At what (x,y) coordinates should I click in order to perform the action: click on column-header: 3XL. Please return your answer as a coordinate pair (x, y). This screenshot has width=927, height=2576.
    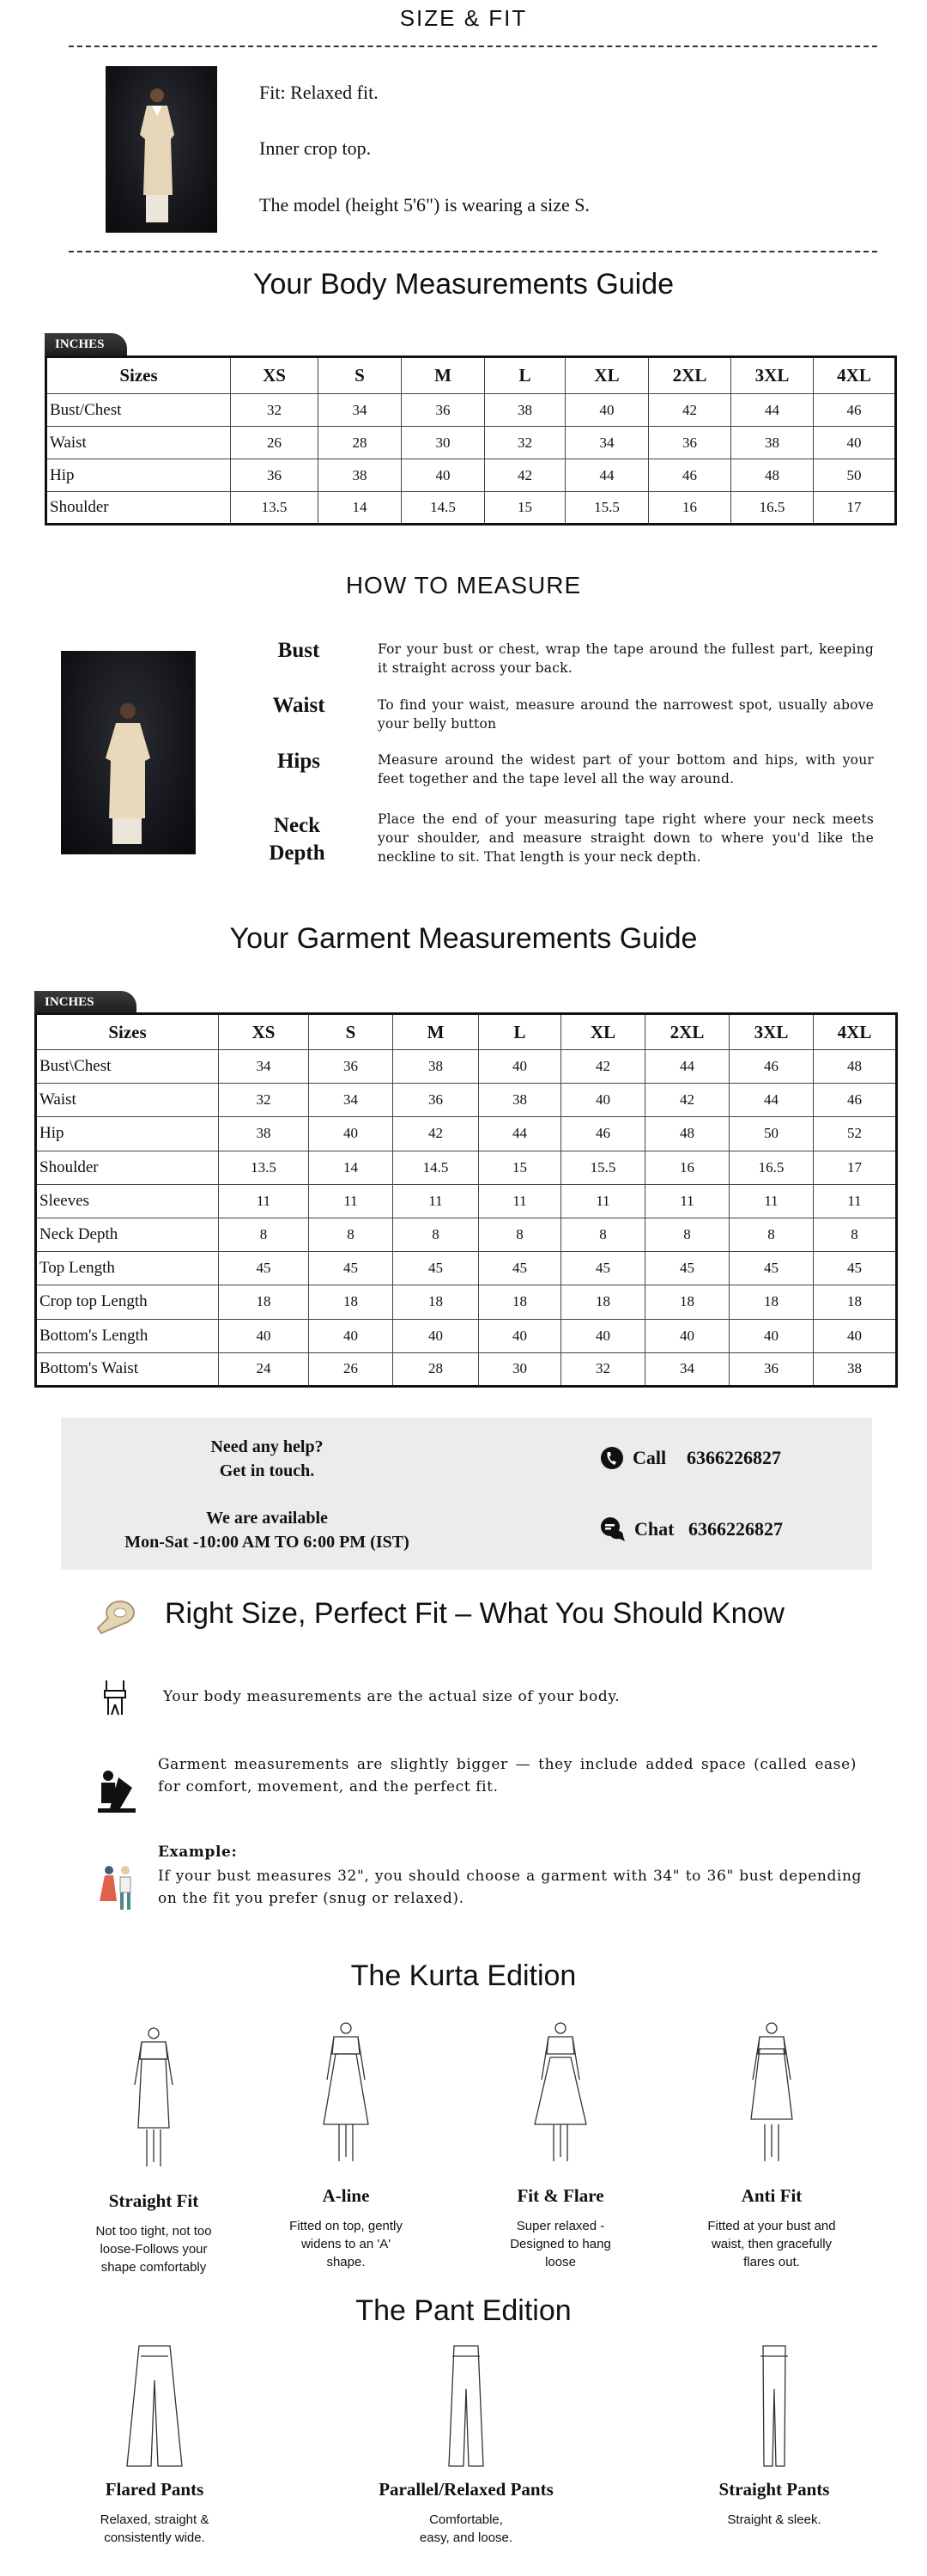
    Looking at the image, I should click on (772, 375).